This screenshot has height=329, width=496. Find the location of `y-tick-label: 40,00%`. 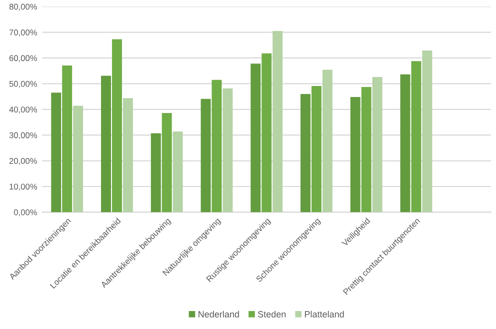

y-tick-label: 40,00% is located at coordinates (23, 110).